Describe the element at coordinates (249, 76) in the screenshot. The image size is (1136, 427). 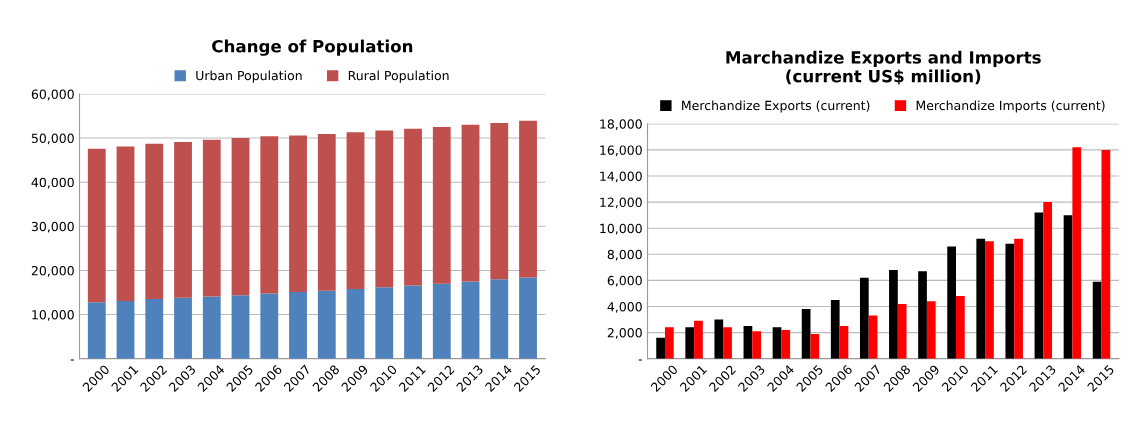
I see `legend-label: Urban Population` at that location.